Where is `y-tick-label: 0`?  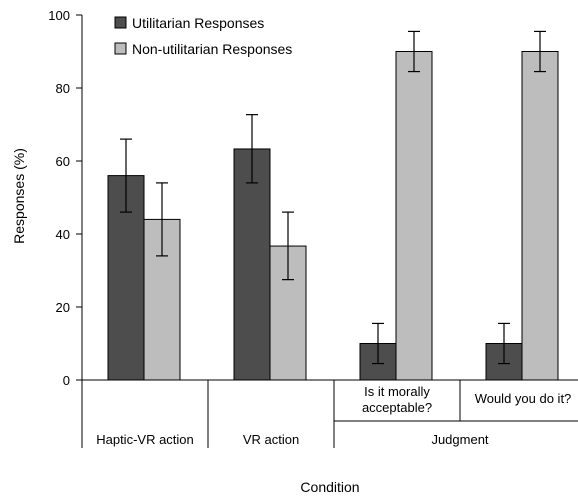
y-tick-label: 0 is located at coordinates (66, 380).